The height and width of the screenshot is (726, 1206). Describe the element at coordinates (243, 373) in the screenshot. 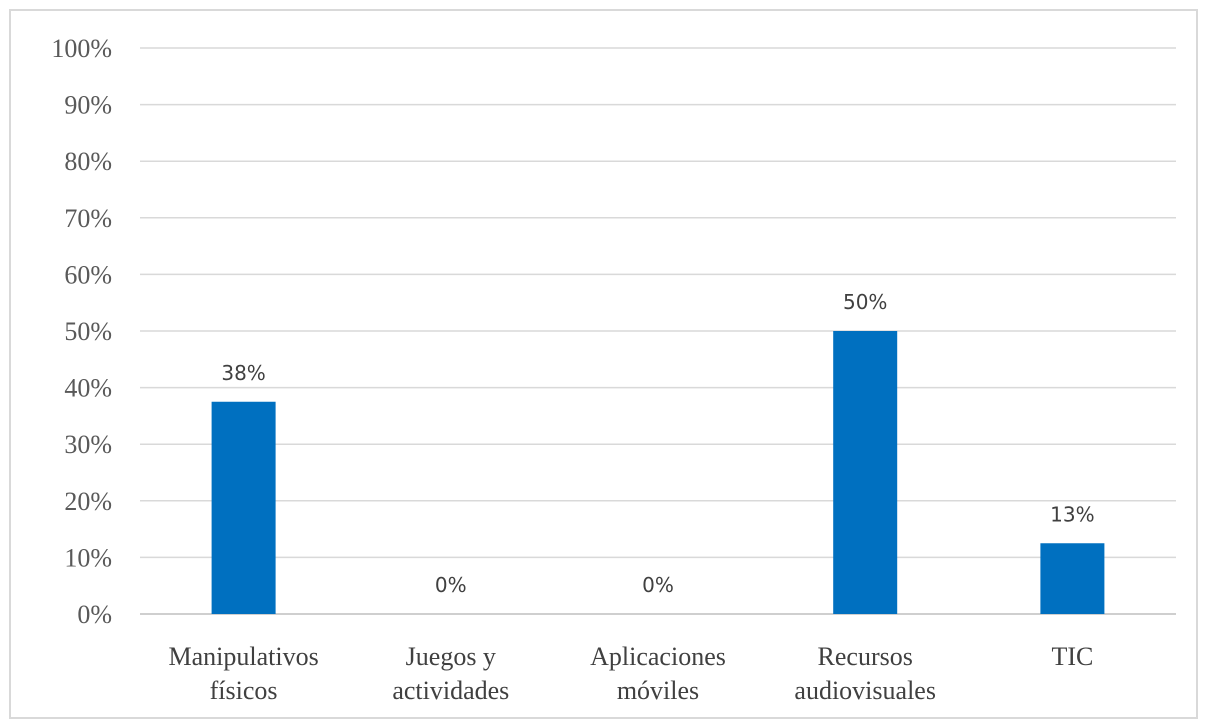

I see `data-label: 38%` at that location.